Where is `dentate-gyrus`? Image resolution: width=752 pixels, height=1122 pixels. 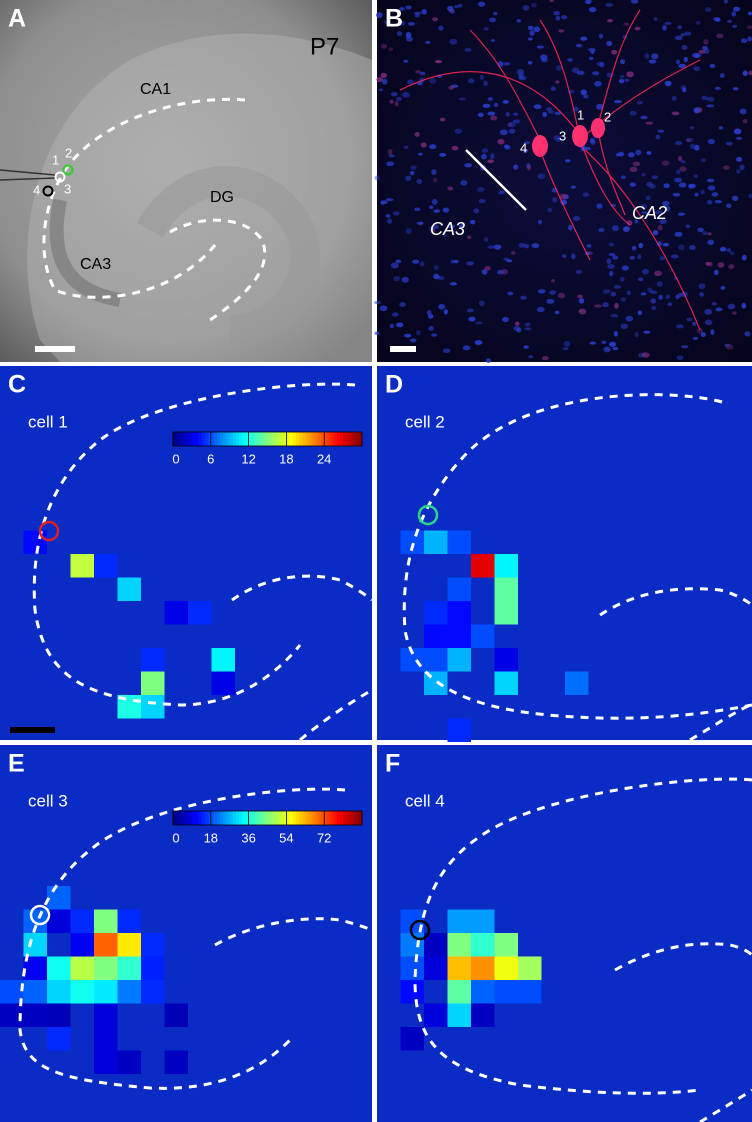
dentate-gyrus is located at coordinates (228, 255).